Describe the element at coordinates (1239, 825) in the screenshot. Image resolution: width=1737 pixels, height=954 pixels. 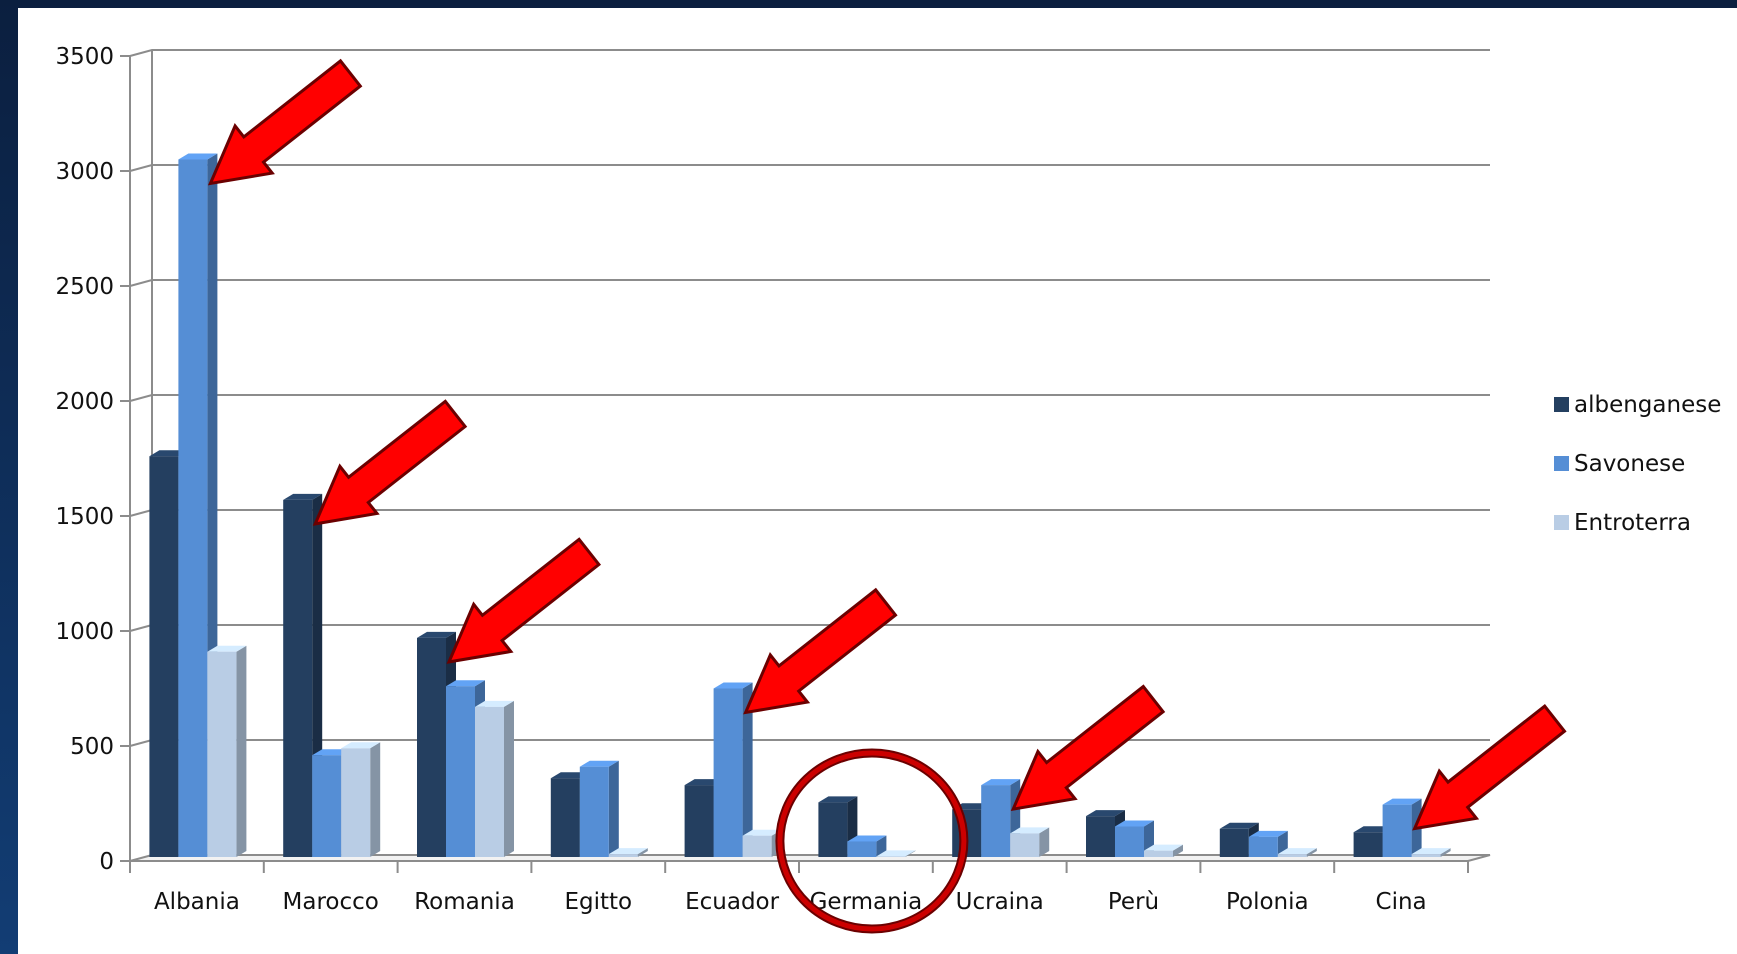
I see `bar-top-albenganese-Polonia` at that location.